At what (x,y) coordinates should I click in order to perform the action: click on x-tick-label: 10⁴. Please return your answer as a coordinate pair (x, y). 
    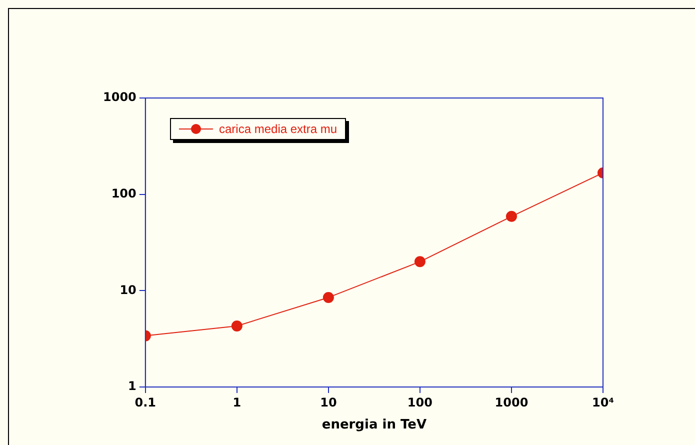
    Looking at the image, I should click on (603, 402).